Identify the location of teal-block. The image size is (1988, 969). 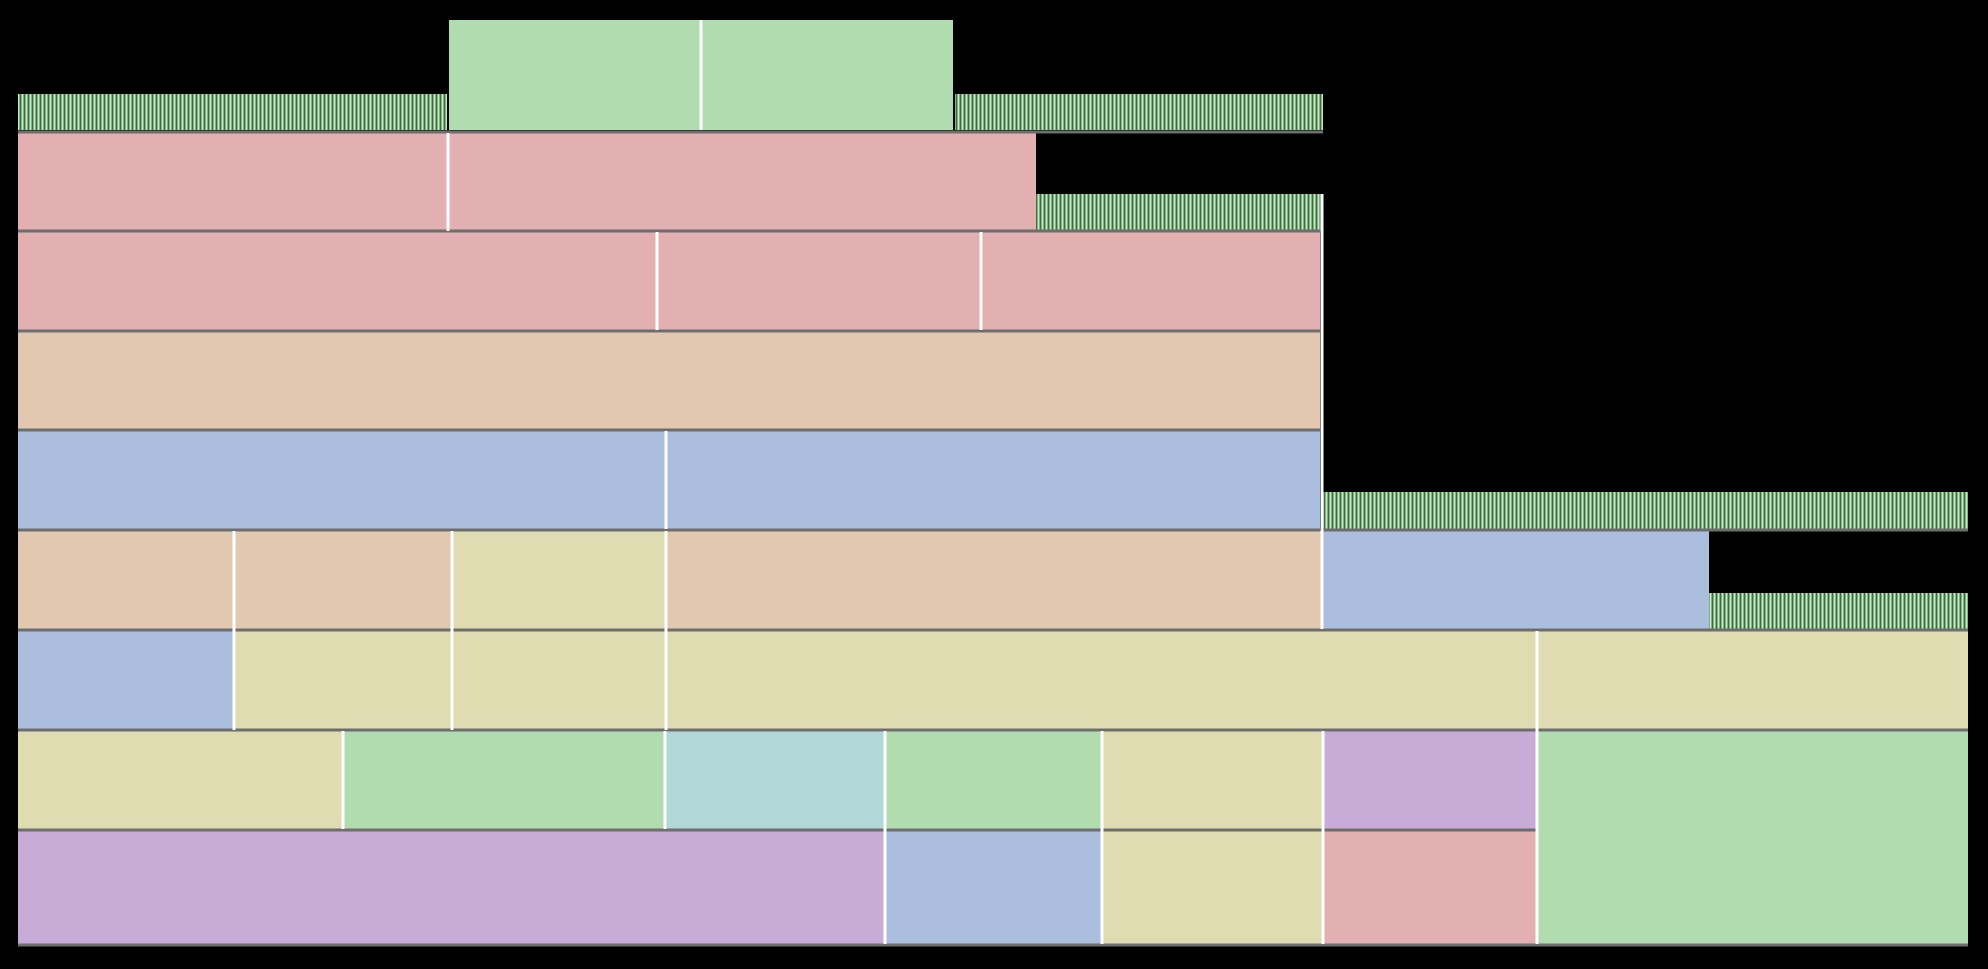
(775, 780).